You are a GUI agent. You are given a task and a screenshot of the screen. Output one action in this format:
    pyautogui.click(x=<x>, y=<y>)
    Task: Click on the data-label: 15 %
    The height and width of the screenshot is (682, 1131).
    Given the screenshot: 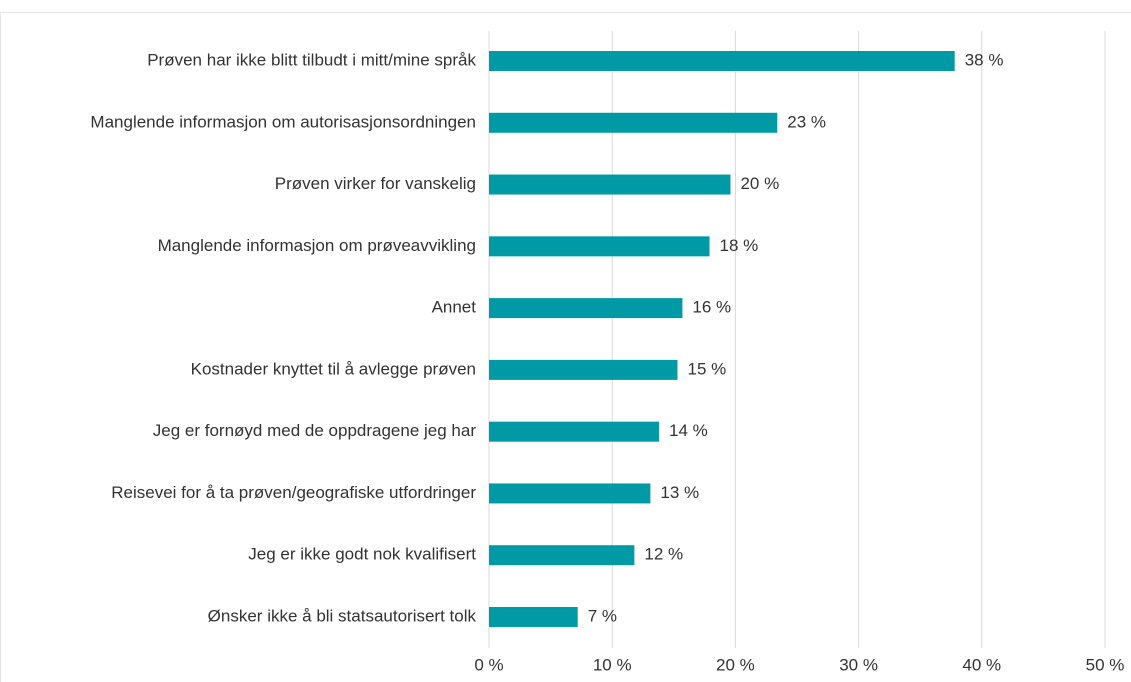 What is the action you would take?
    pyautogui.click(x=706, y=368)
    